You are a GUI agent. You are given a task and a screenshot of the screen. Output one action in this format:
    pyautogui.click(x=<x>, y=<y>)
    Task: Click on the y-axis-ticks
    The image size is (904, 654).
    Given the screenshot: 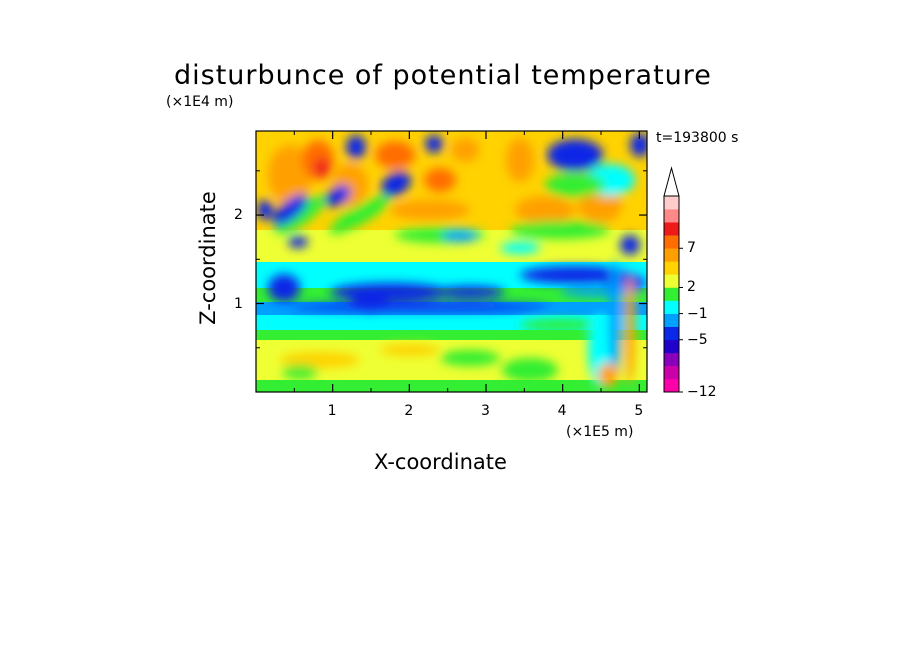 What is the action you would take?
    pyautogui.click(x=451, y=259)
    